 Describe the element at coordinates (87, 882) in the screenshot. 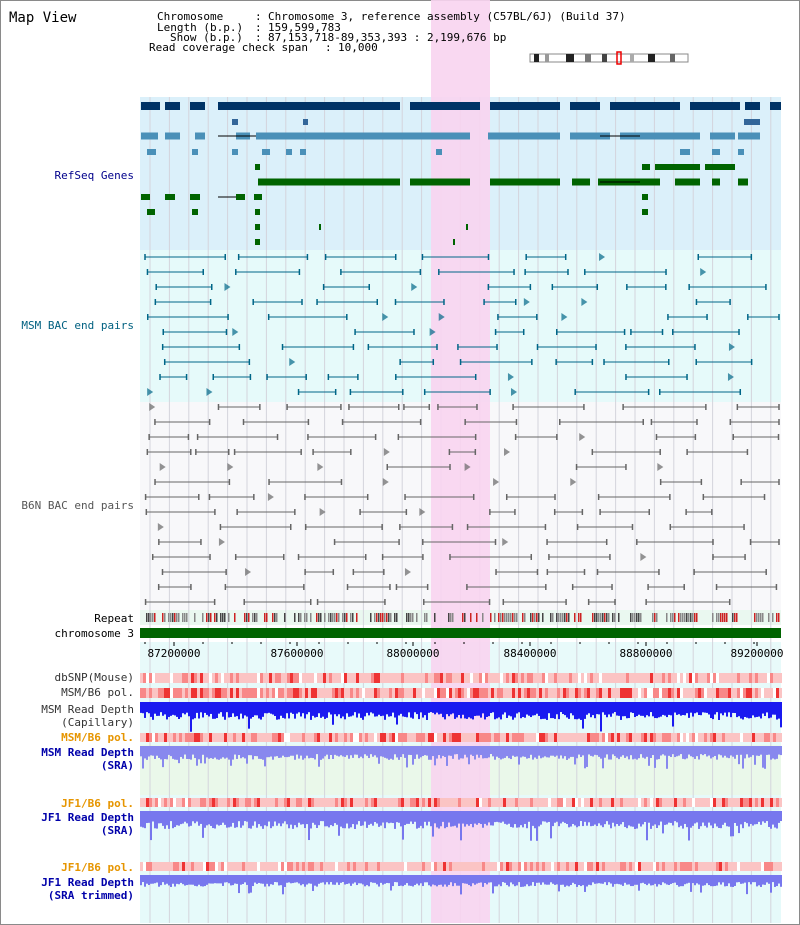

I see `track-label-jf1-depth-trim-1: JF1 Read Depth` at that location.